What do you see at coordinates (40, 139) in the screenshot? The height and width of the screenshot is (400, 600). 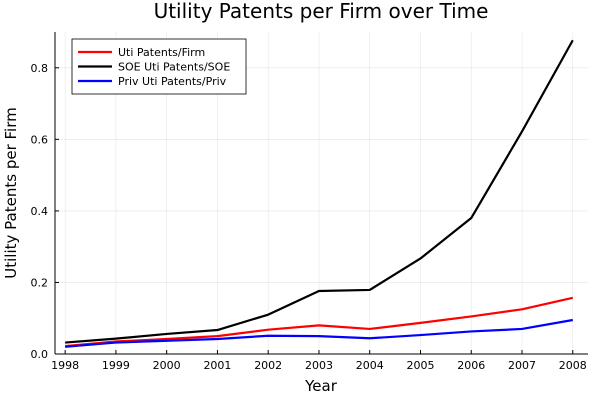 I see `y-tick-label: 0.6` at bounding box center [40, 139].